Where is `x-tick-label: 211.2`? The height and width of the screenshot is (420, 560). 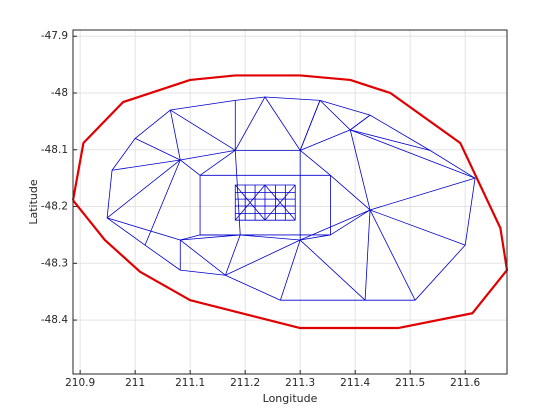
x-tick-label: 211.2 is located at coordinates (245, 383).